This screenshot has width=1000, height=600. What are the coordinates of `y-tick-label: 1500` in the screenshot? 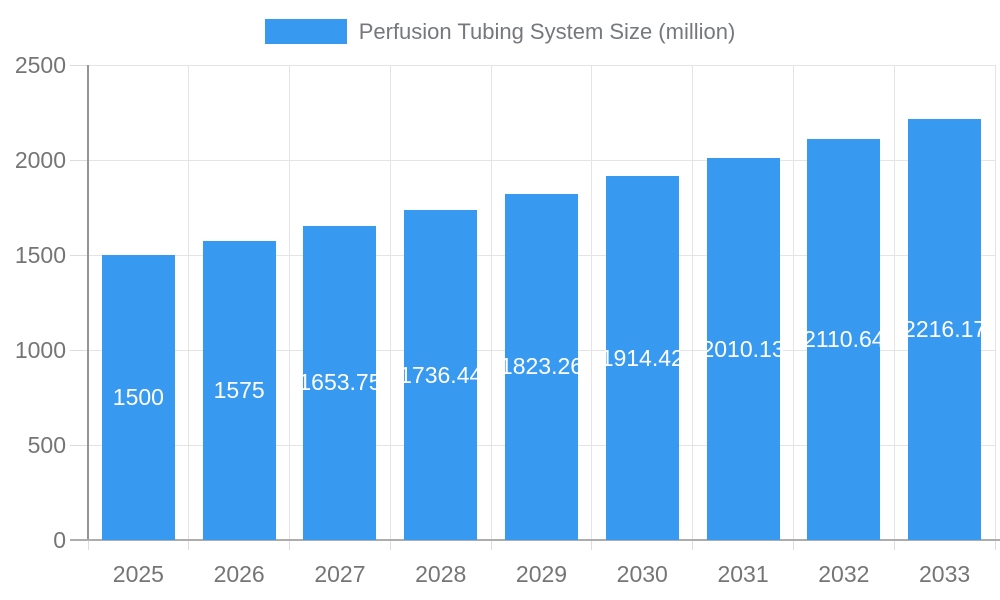 It's located at (40, 254).